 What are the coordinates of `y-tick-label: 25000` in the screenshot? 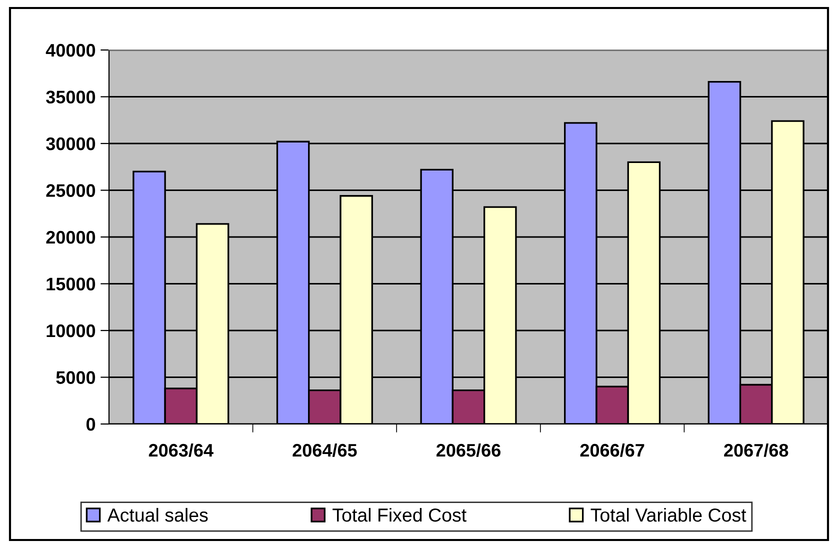 It's located at (71, 190).